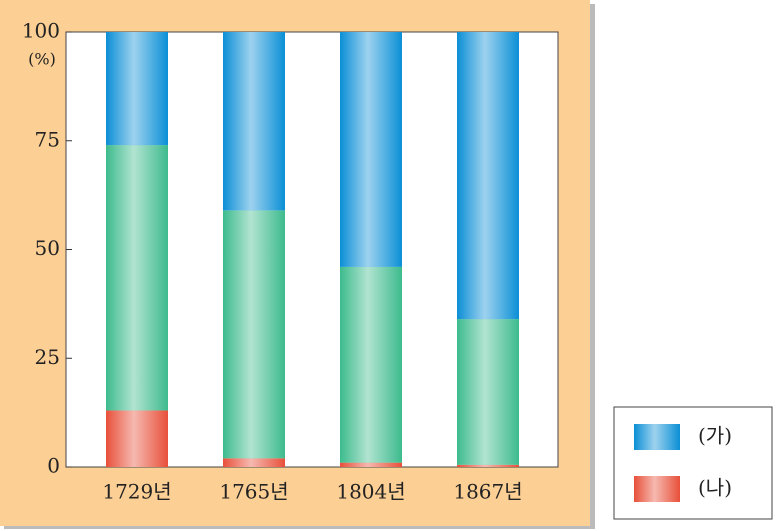 The image size is (781, 531). Describe the element at coordinates (47, 139) in the screenshot. I see `y-tick-label: 75` at that location.